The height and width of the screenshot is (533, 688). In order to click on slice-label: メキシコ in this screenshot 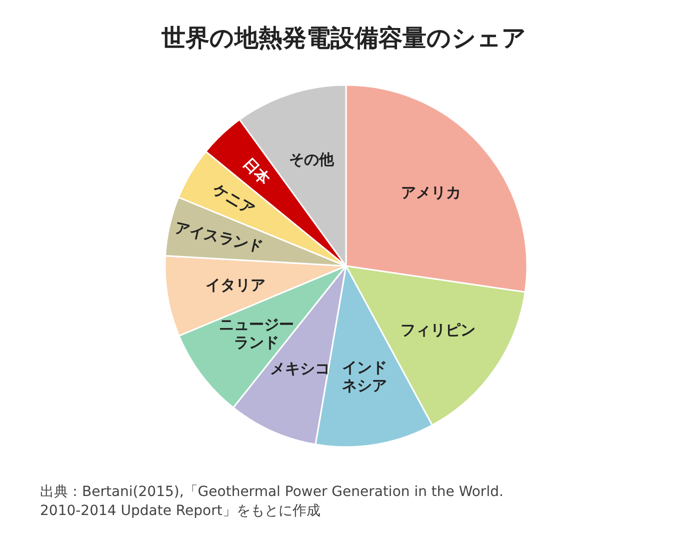, I will do `click(300, 368)`.